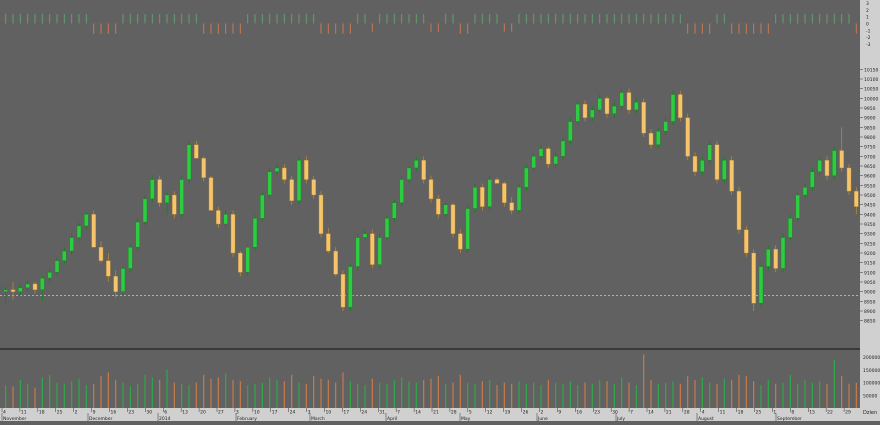  I want to click on x-tick-label: 5, so click(470, 413).